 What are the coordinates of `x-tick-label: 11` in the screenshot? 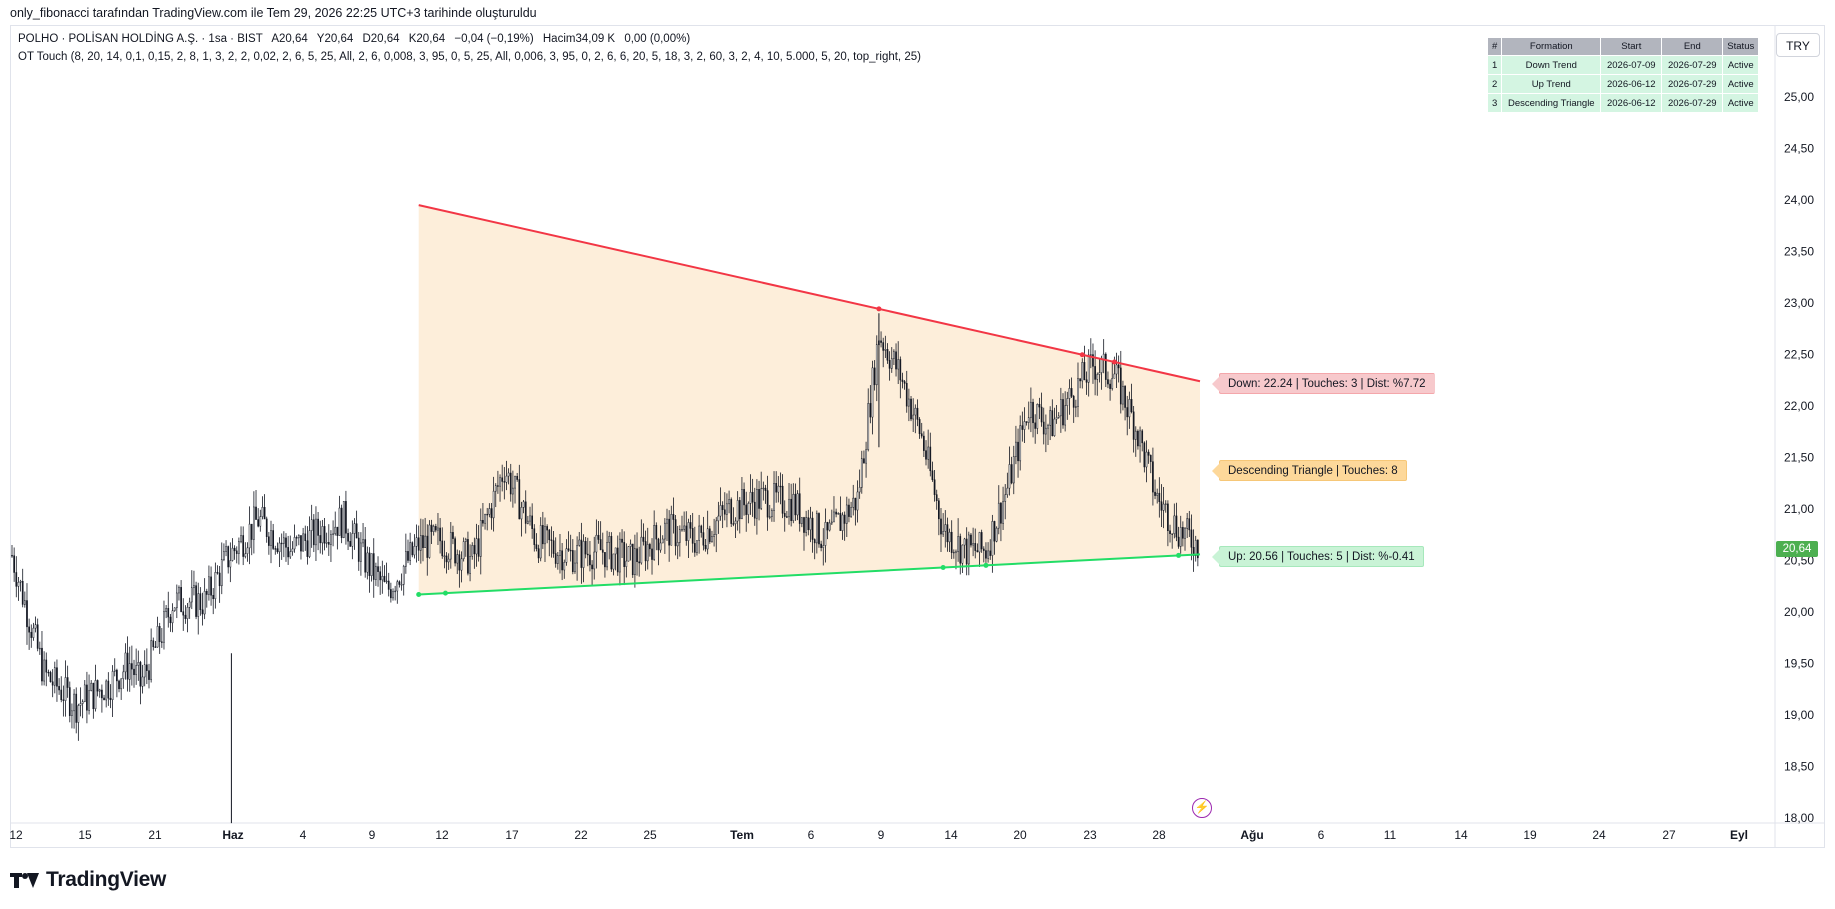 It's located at (1390, 835).